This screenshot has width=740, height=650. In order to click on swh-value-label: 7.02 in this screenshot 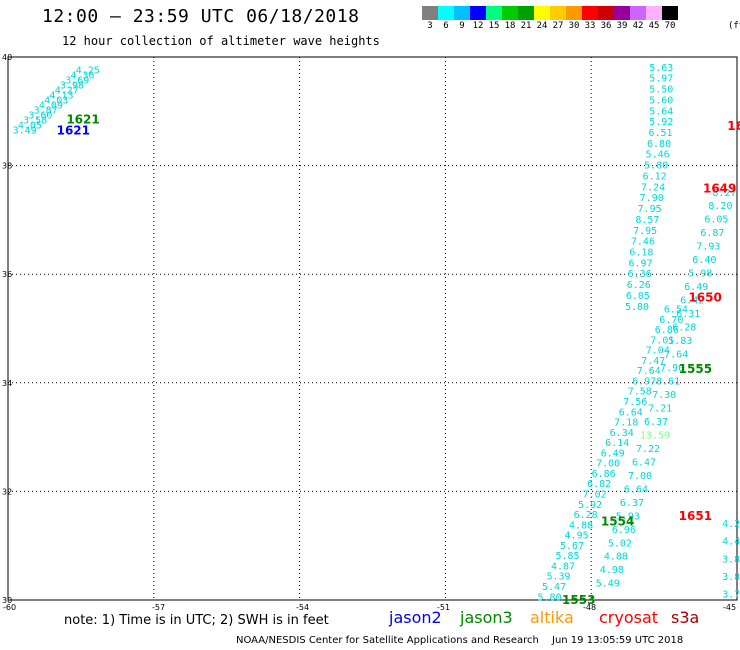, I will do `click(595, 495)`.